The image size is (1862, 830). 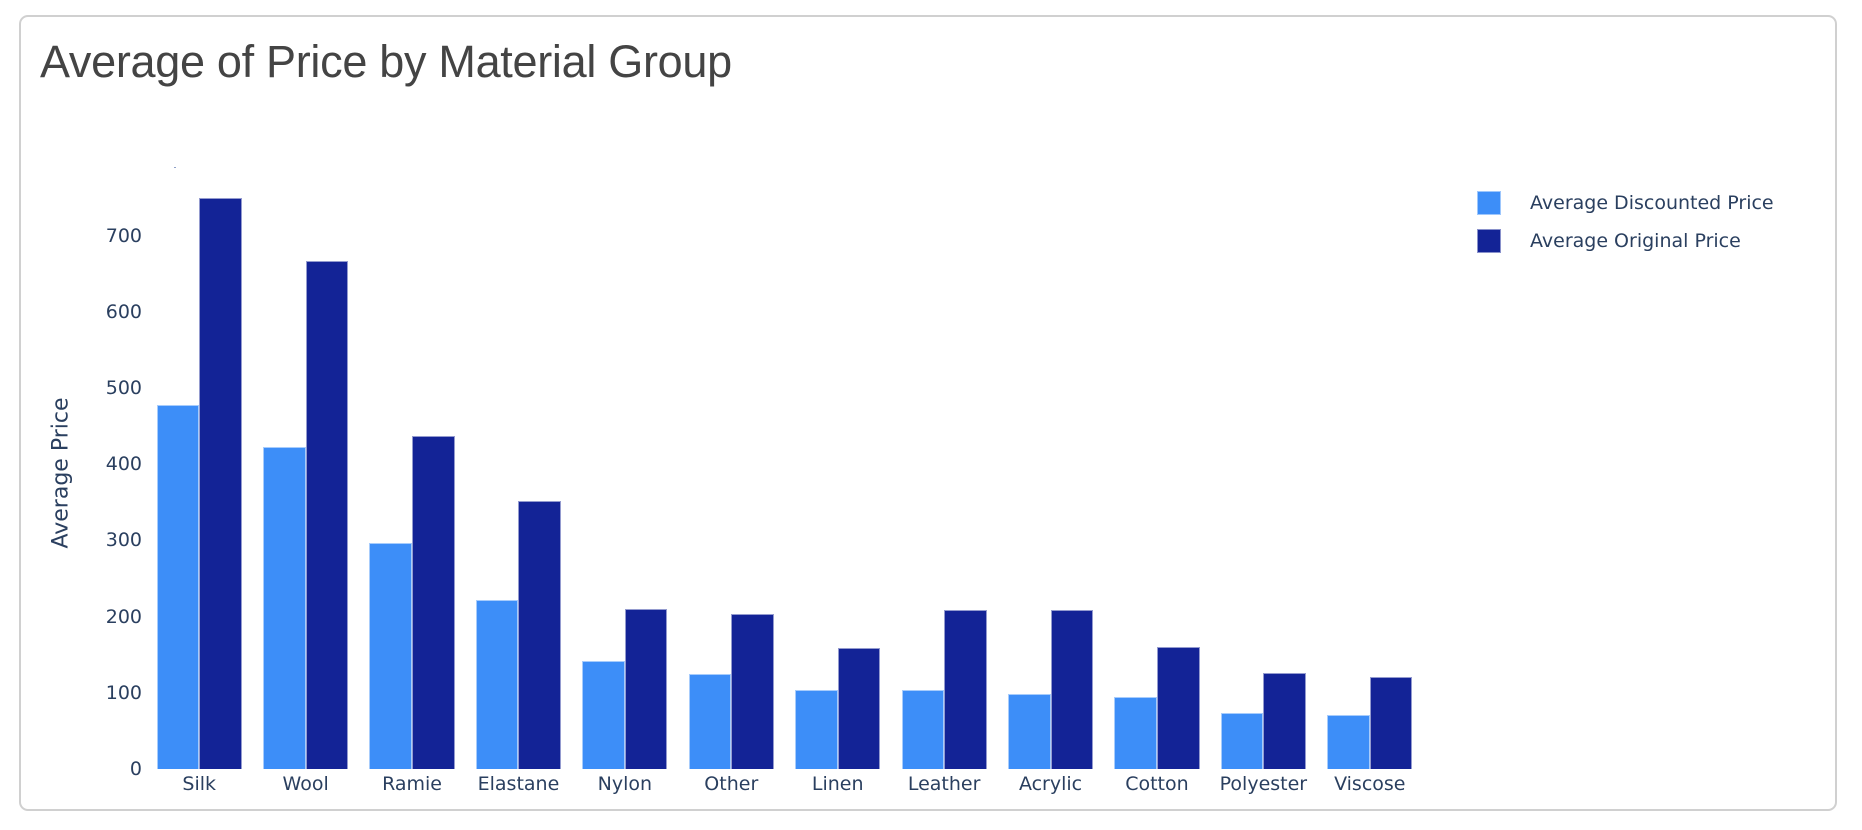 I want to click on y-tick-label: 500, so click(x=123, y=388).